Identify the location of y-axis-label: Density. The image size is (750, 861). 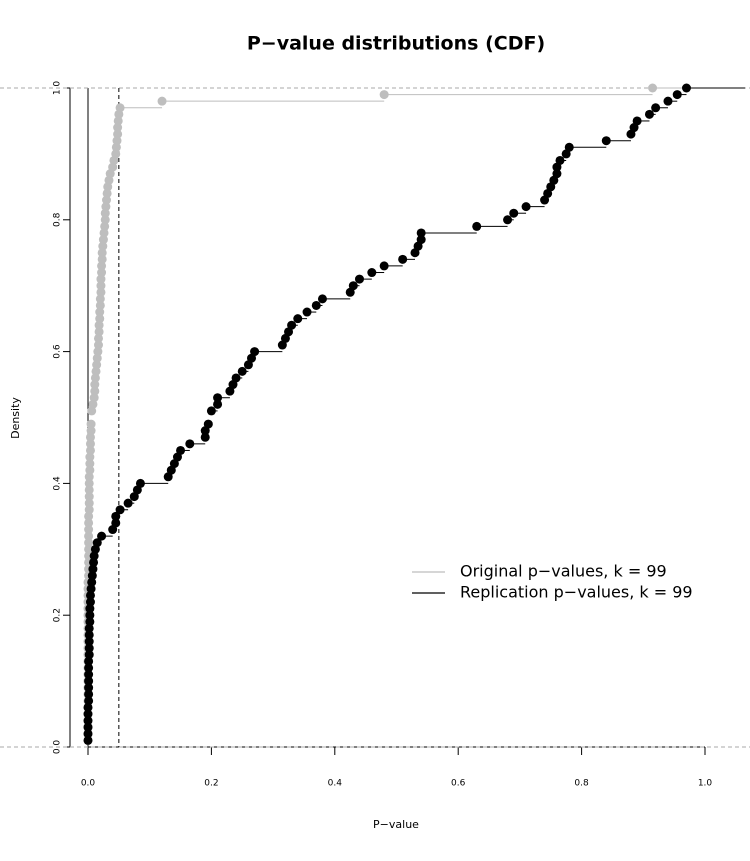
(15, 418).